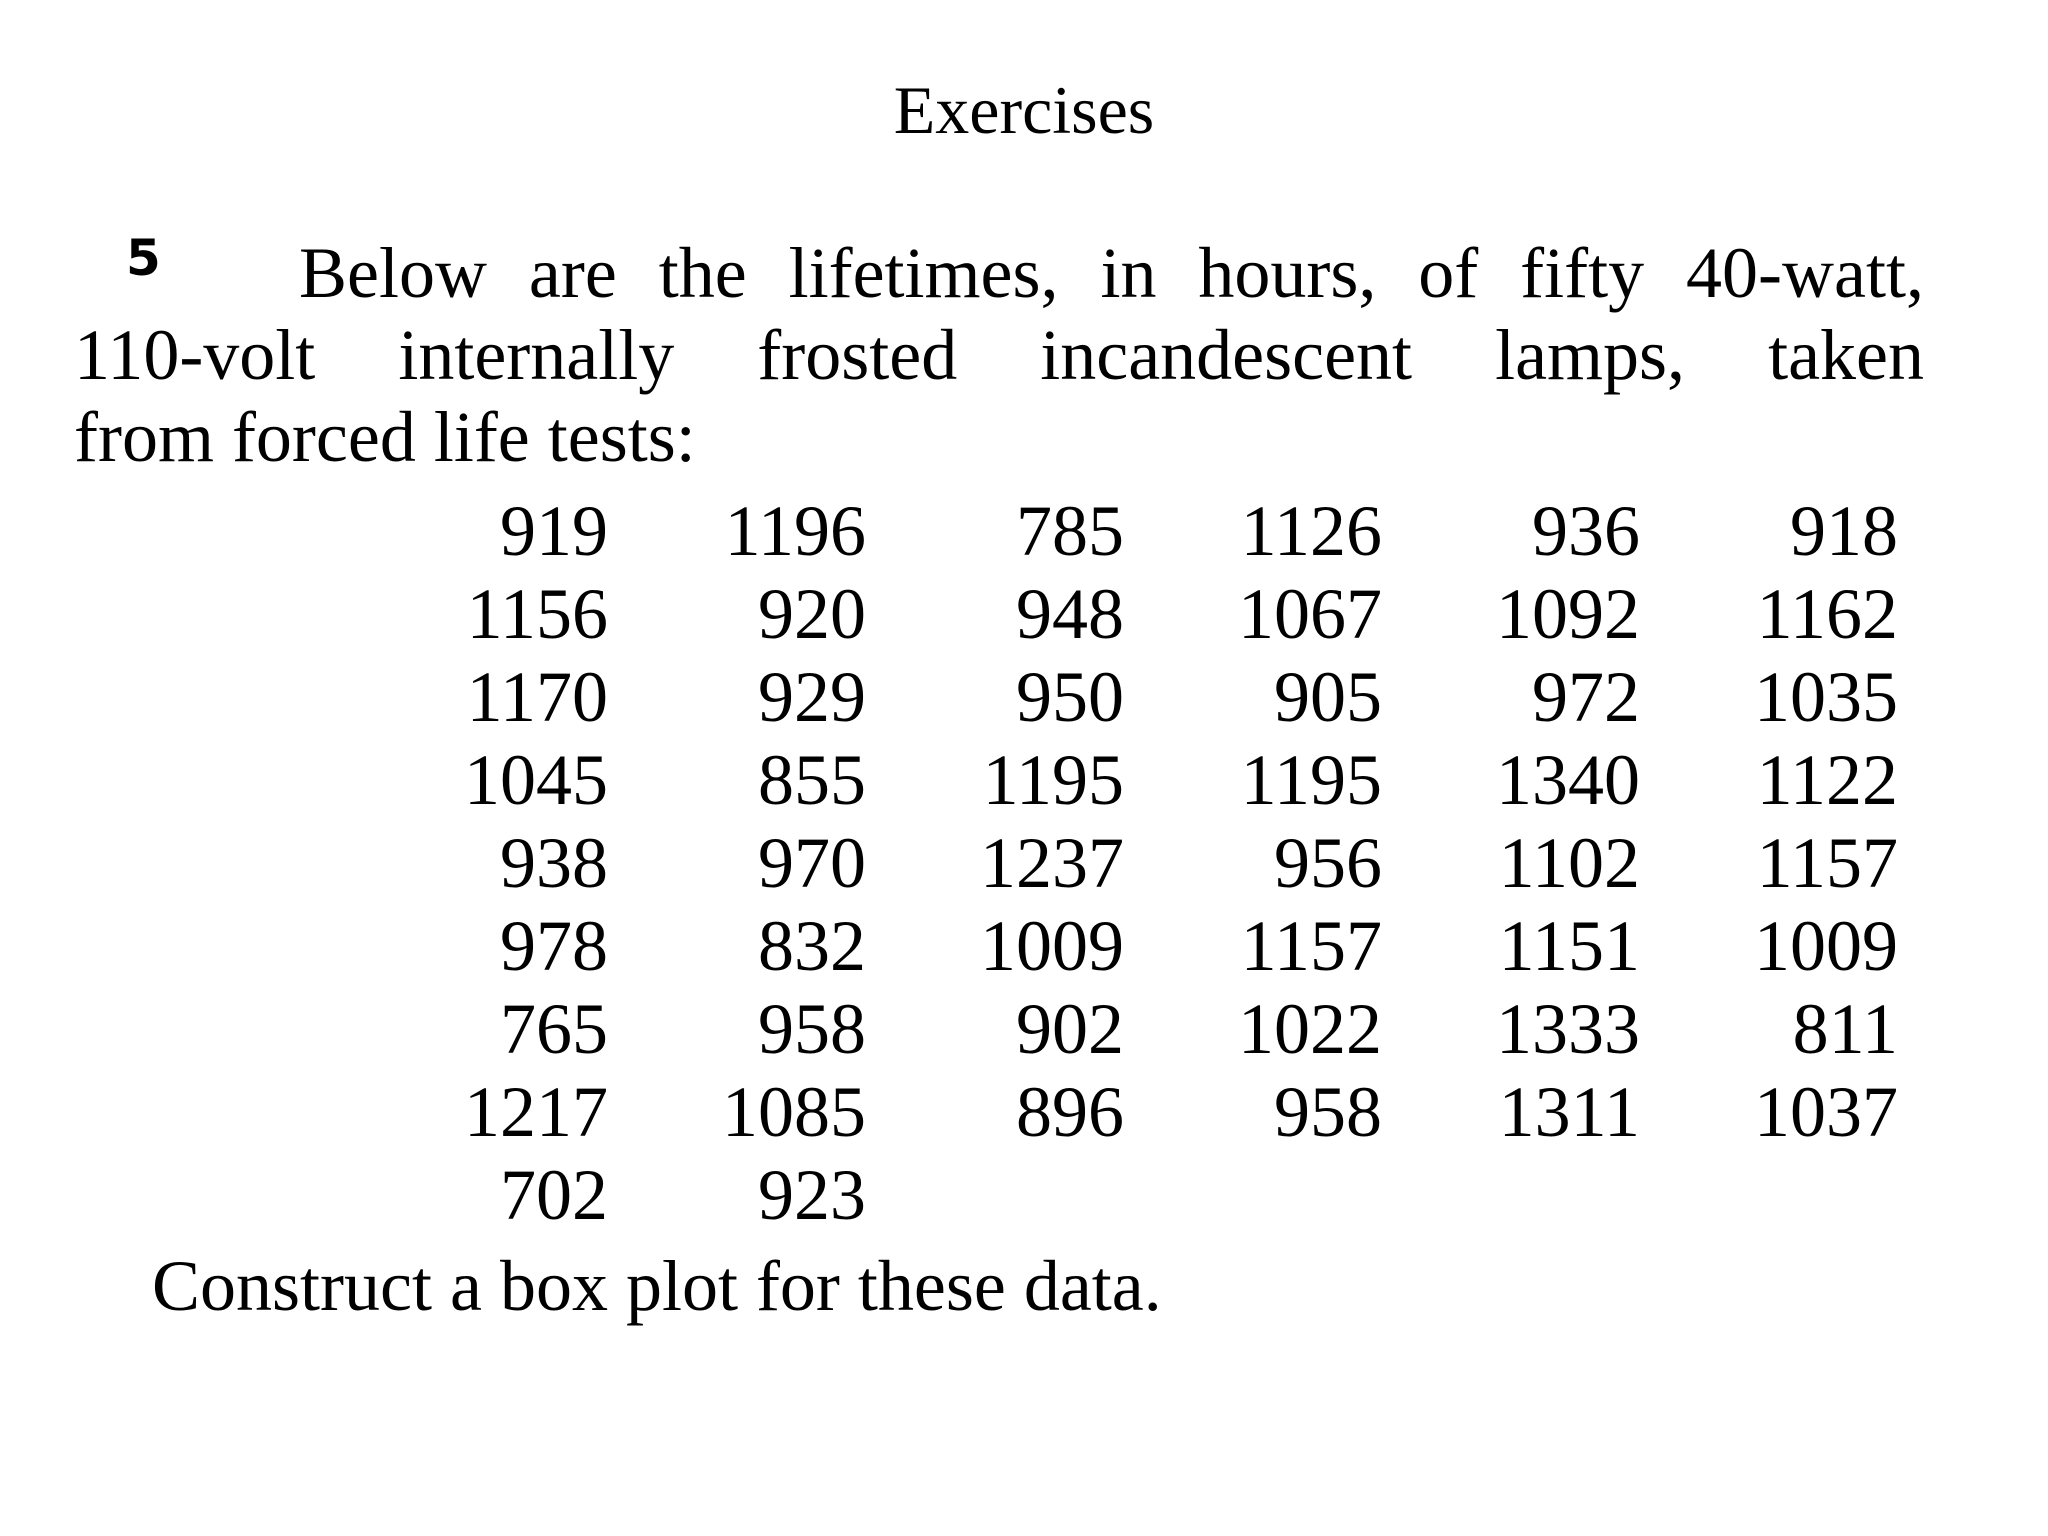  Describe the element at coordinates (1586, 531) in the screenshot. I see `table-cell: 936` at that location.